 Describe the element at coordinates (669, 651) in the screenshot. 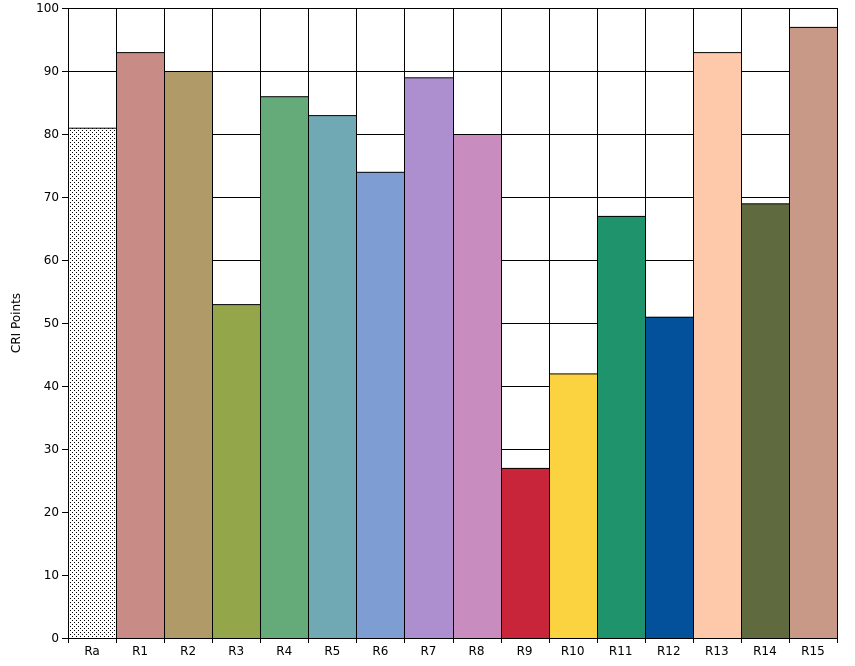

I see `x-tick-label: R12` at that location.